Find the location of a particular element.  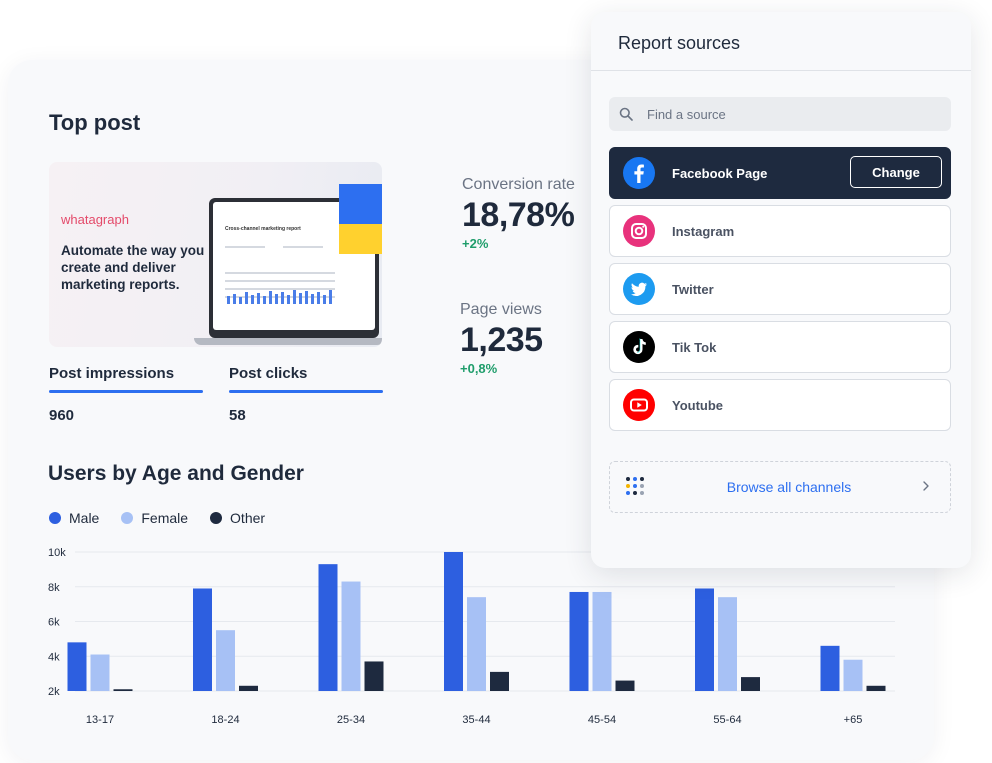

bar-female-+65 is located at coordinates (853, 675).